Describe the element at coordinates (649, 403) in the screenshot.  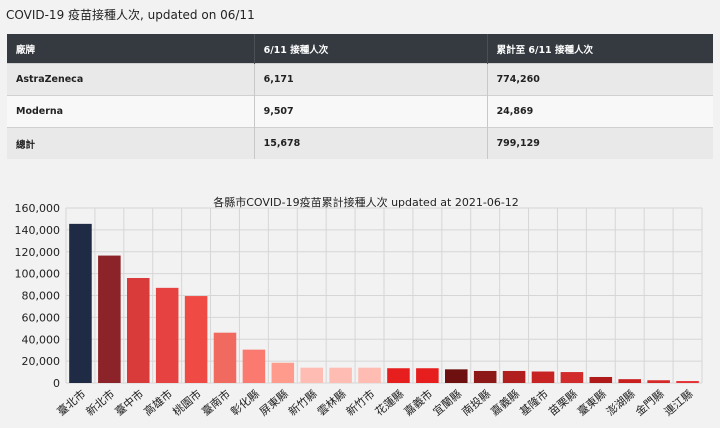
I see `x-tick-label: 金門縣` at that location.